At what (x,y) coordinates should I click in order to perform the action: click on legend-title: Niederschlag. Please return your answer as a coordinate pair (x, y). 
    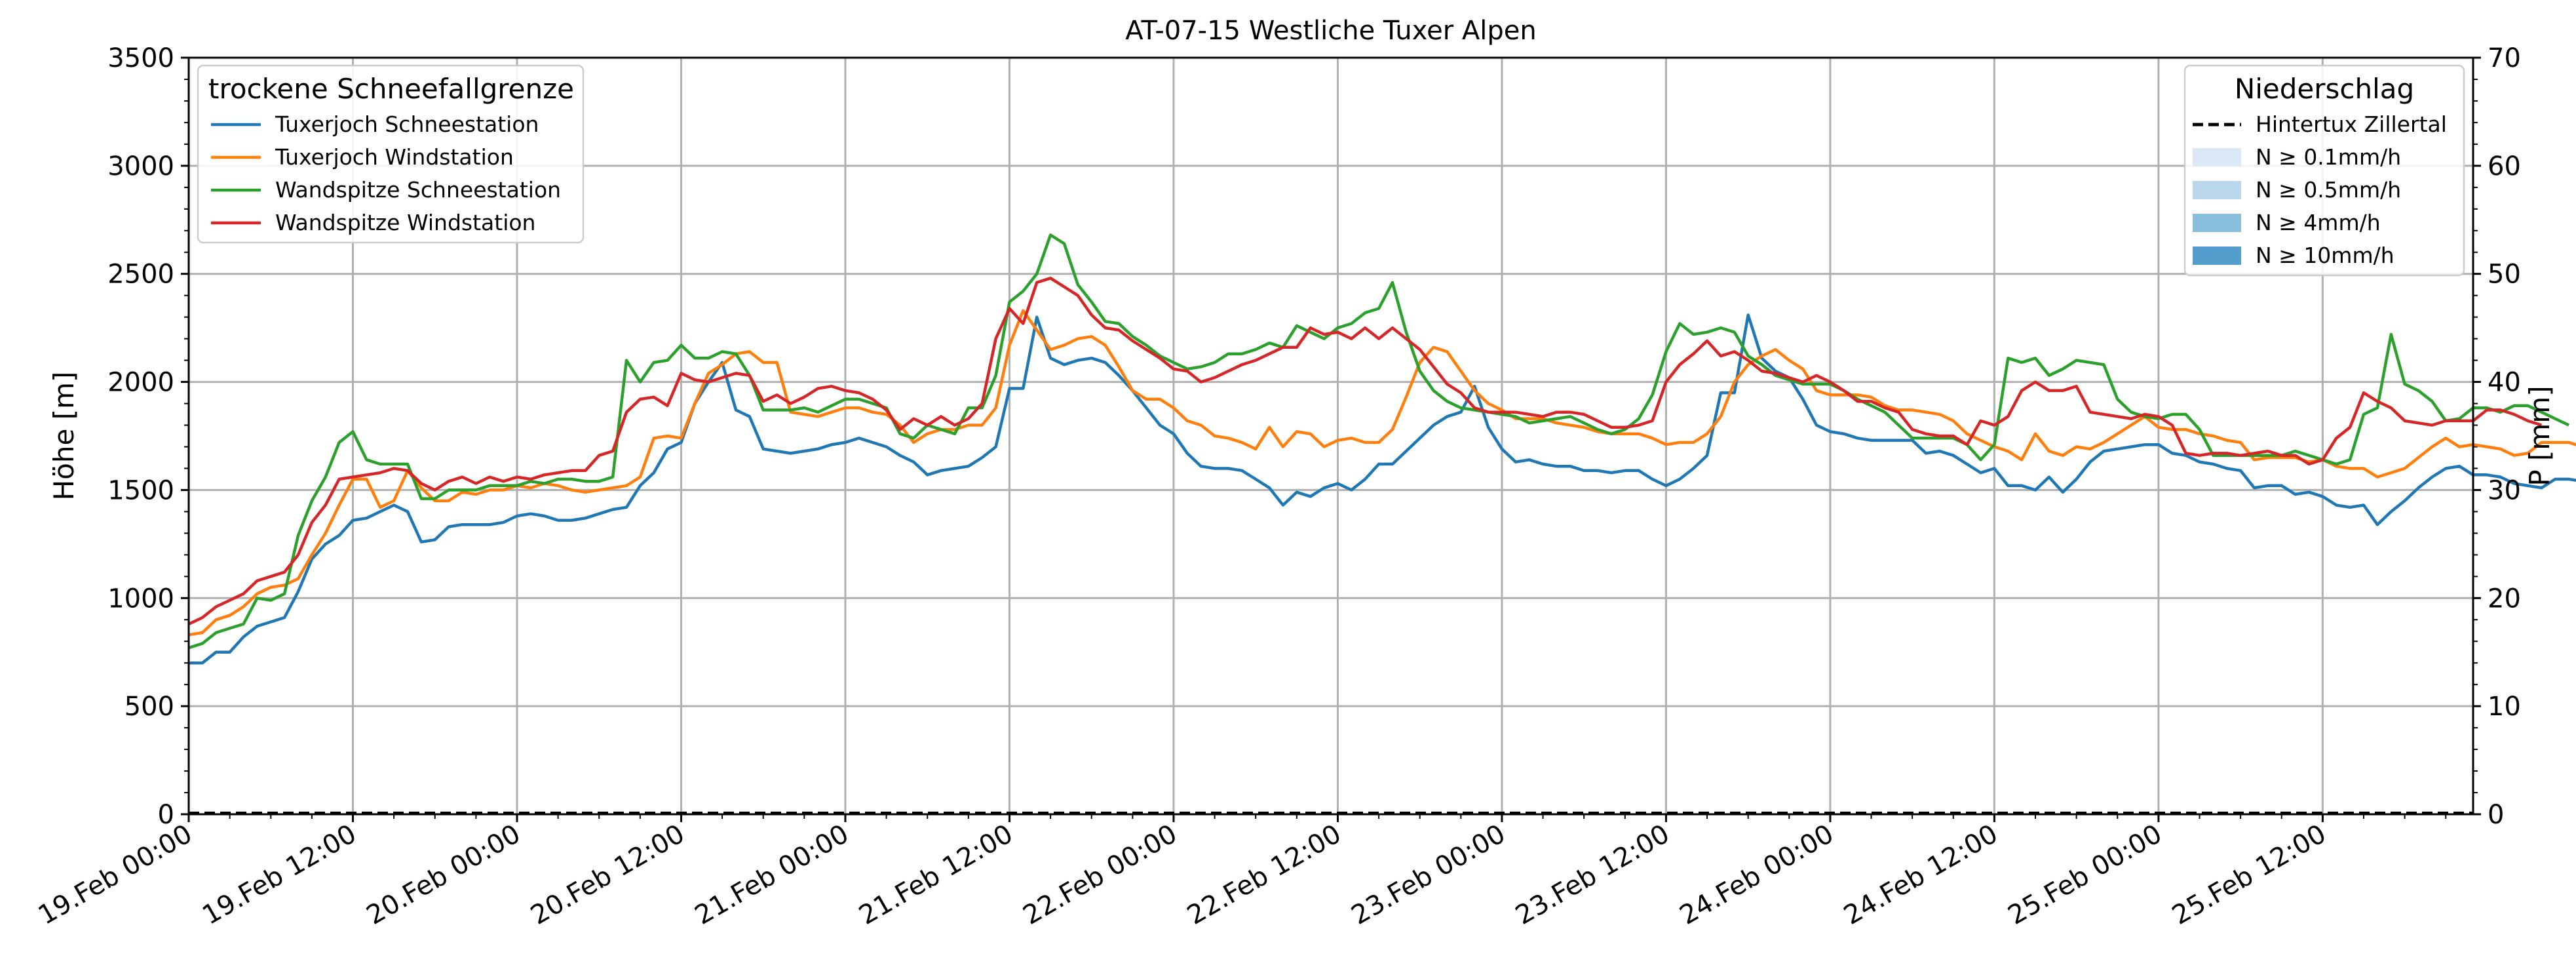
    Looking at the image, I should click on (2324, 89).